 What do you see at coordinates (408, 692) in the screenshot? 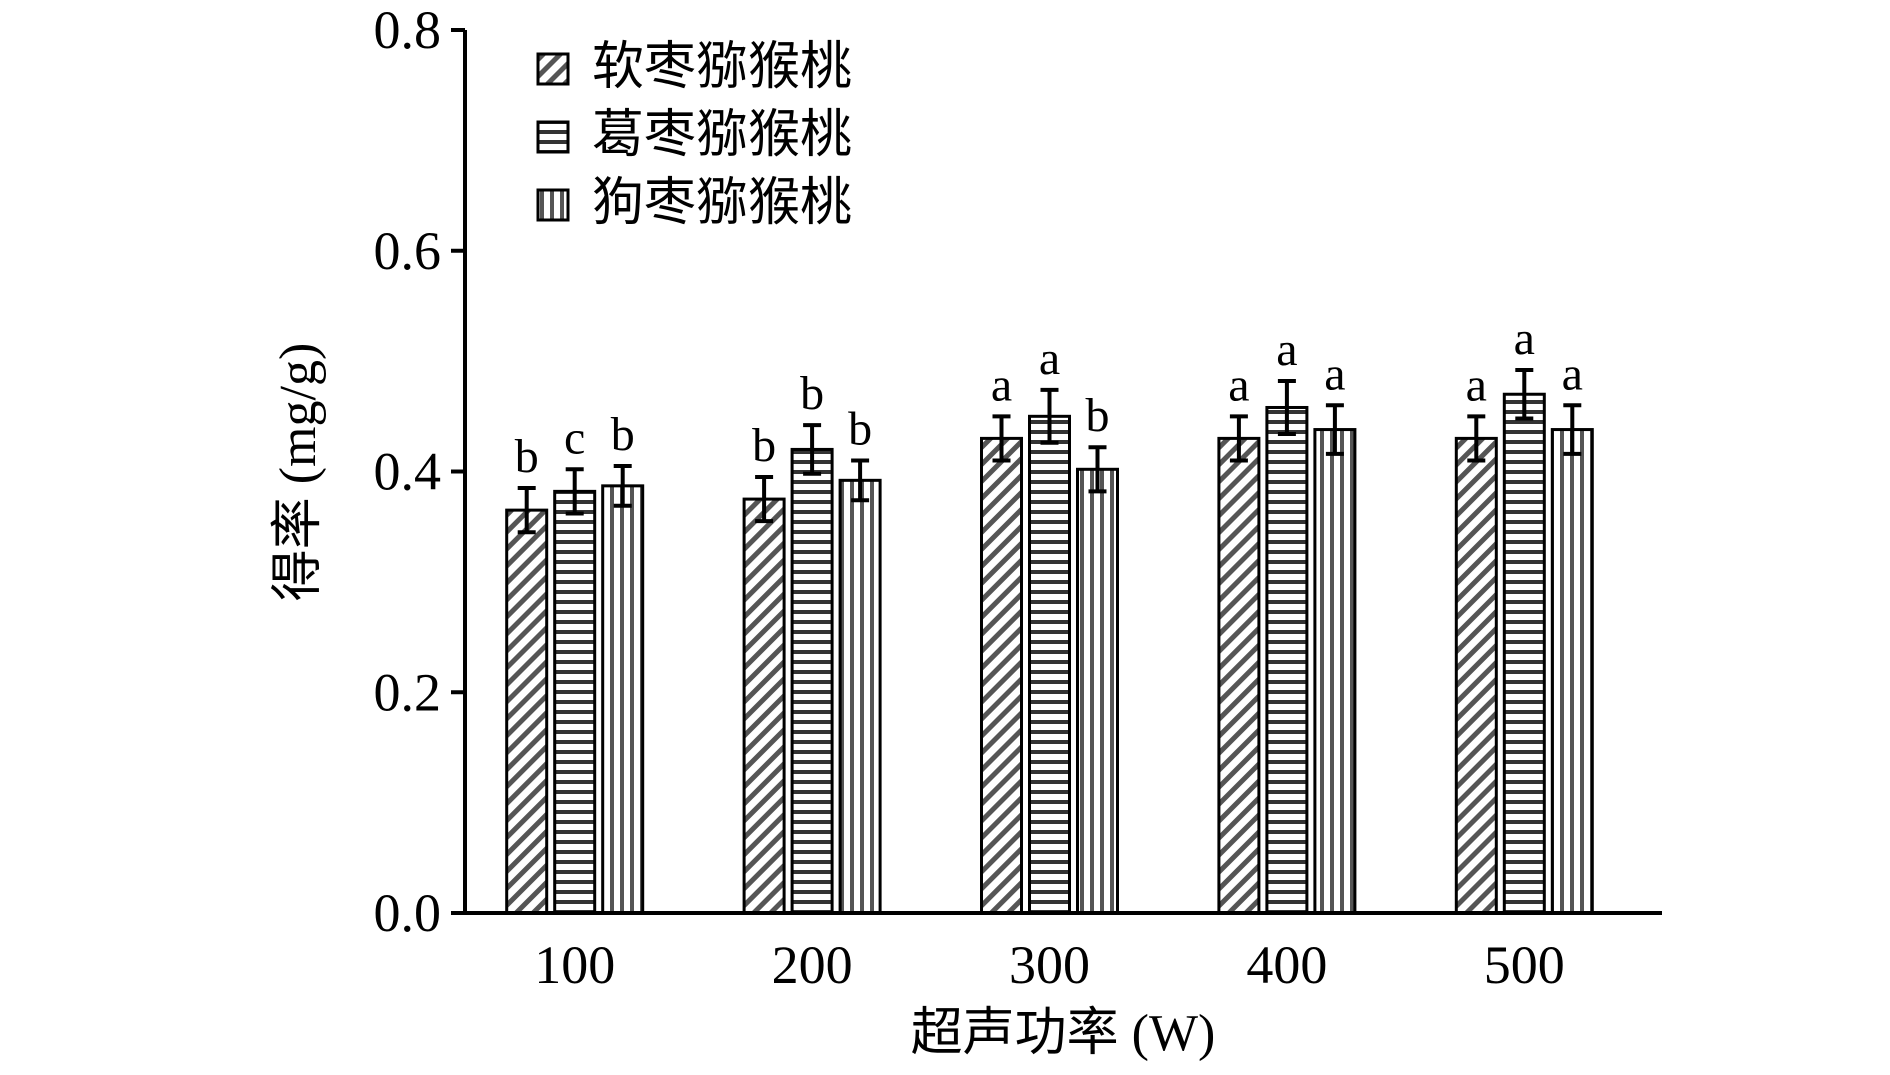
I see `y-tick-label: 0.2` at bounding box center [408, 692].